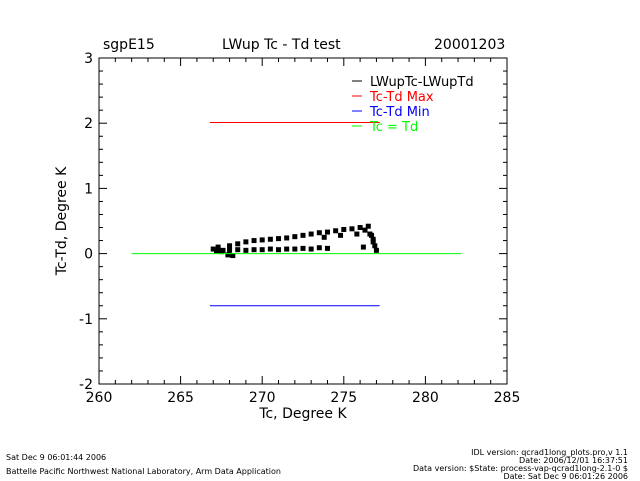 The height and width of the screenshot is (481, 640). Describe the element at coordinates (88, 124) in the screenshot. I see `y-tick-label: 2` at that location.